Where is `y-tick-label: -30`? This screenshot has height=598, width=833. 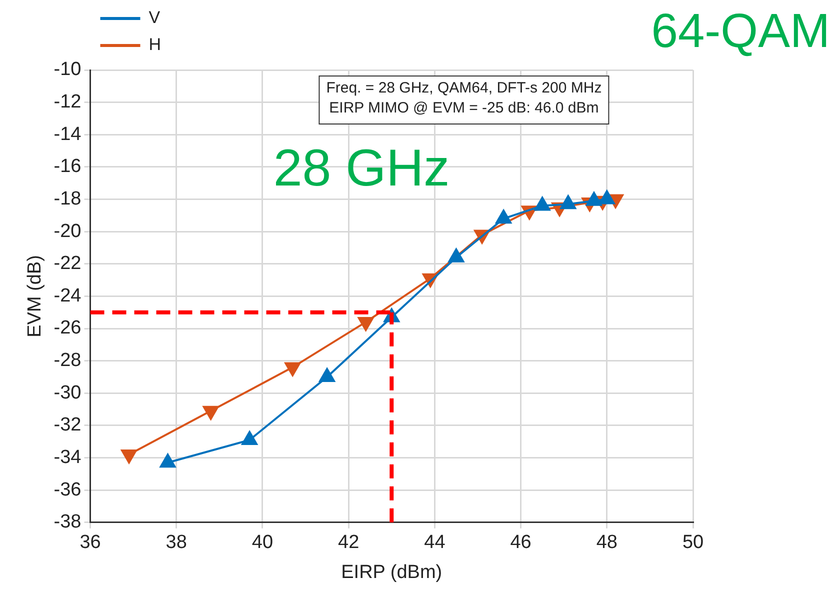 y-tick-label: -30 is located at coordinates (68, 393).